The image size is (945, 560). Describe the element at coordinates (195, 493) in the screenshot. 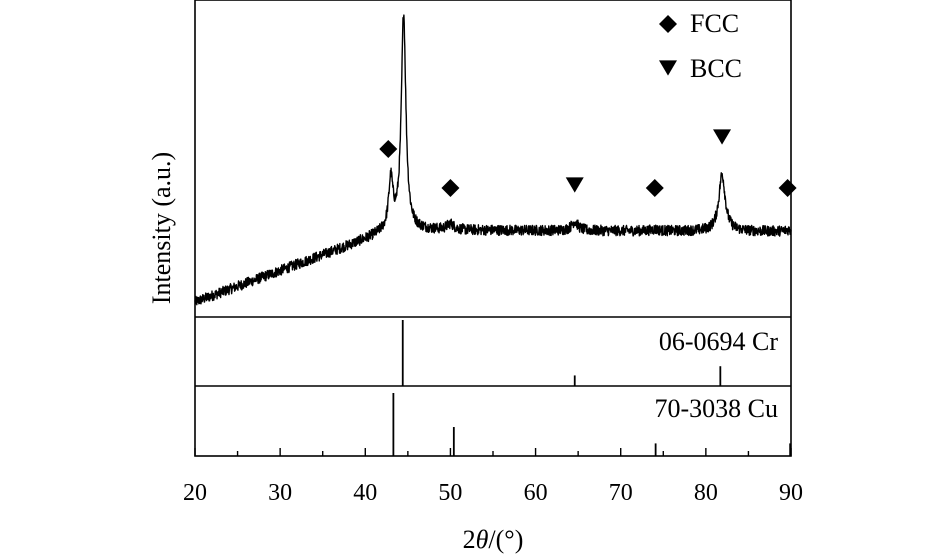

I see `x-tick-label-20: 20` at that location.